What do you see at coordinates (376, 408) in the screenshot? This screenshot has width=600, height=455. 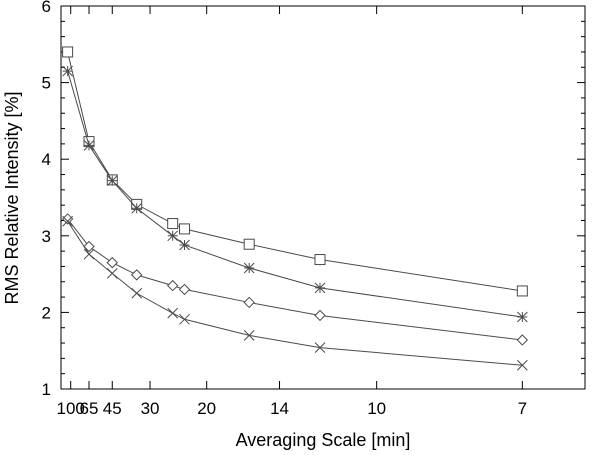 I see `x-tick-label: 10` at bounding box center [376, 408].